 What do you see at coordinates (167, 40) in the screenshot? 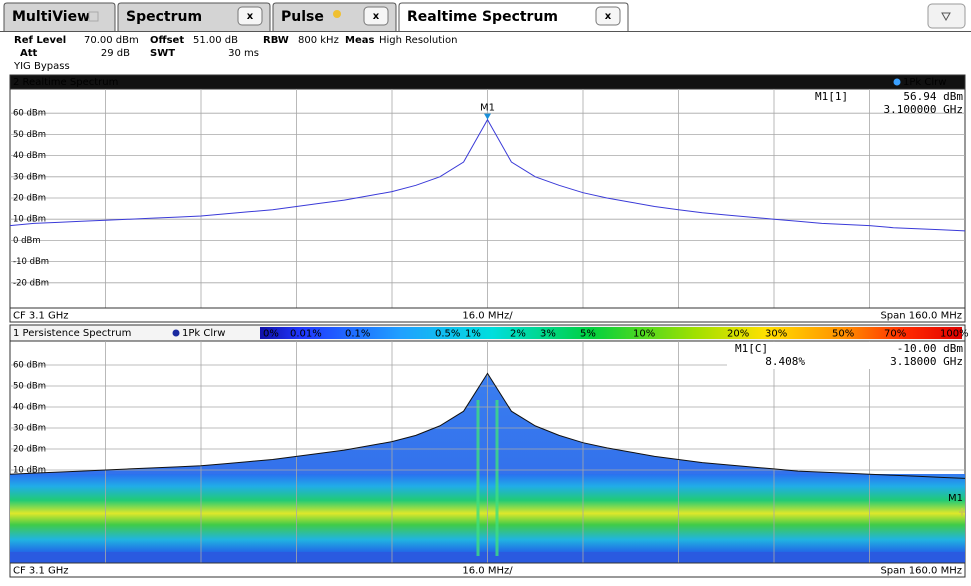
I see `setting-label: Offset` at bounding box center [167, 40].